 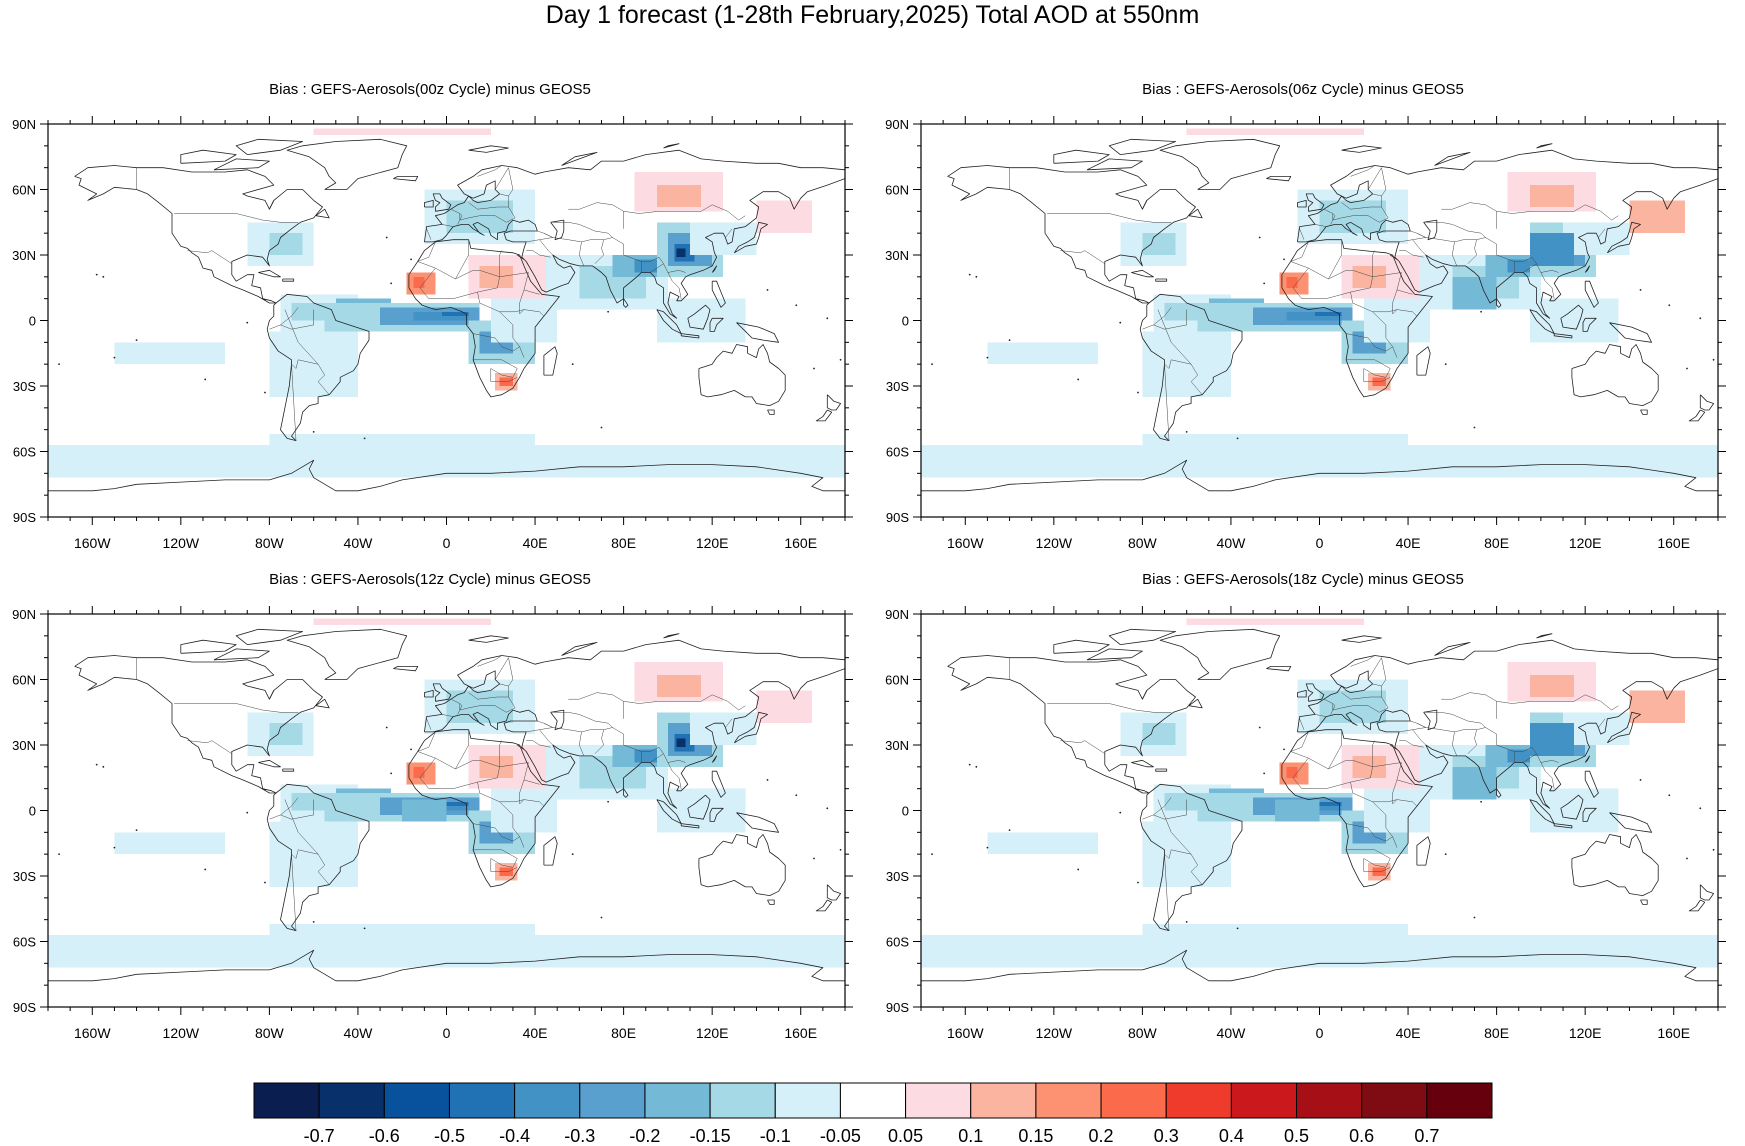 What do you see at coordinates (24, 386) in the screenshot?
I see `lat-tick-label: 30S` at bounding box center [24, 386].